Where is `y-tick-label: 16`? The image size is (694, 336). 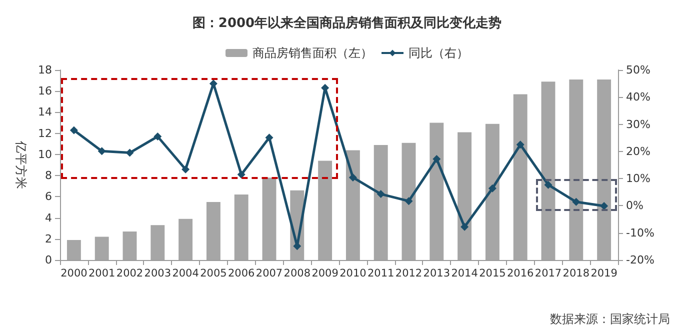
y-tick-label: 16 is located at coordinates (45, 91).